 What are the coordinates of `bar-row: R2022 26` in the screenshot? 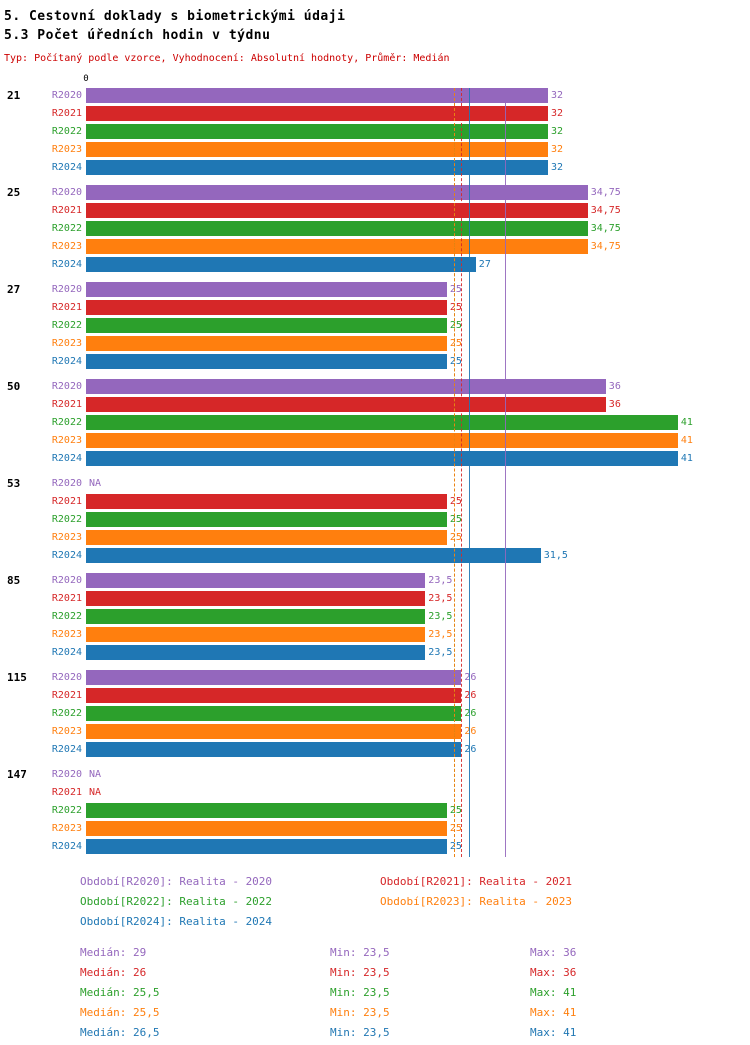 It's located at (397, 715).